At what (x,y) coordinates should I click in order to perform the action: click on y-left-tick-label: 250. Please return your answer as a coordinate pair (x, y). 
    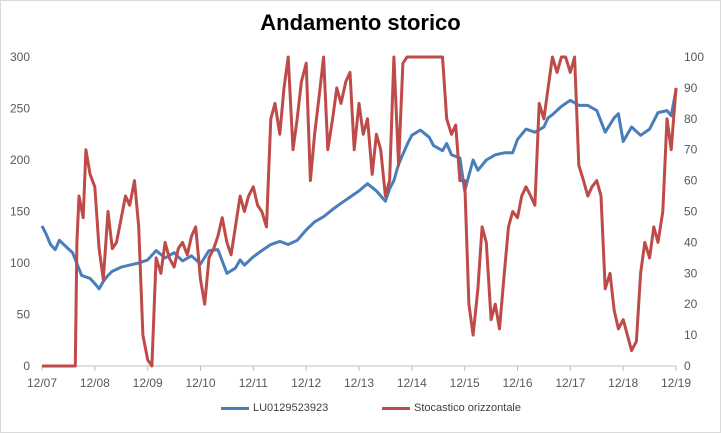
    Looking at the image, I should click on (20, 109).